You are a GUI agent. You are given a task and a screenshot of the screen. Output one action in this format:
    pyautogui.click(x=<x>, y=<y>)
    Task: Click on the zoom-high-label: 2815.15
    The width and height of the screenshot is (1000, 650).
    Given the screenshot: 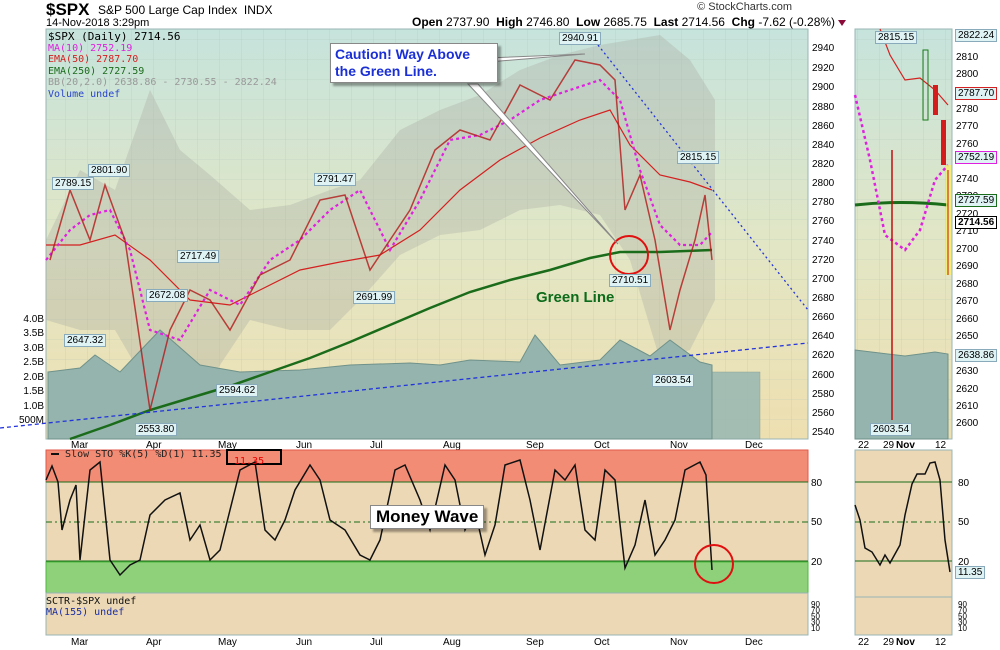 What is the action you would take?
    pyautogui.click(x=896, y=37)
    